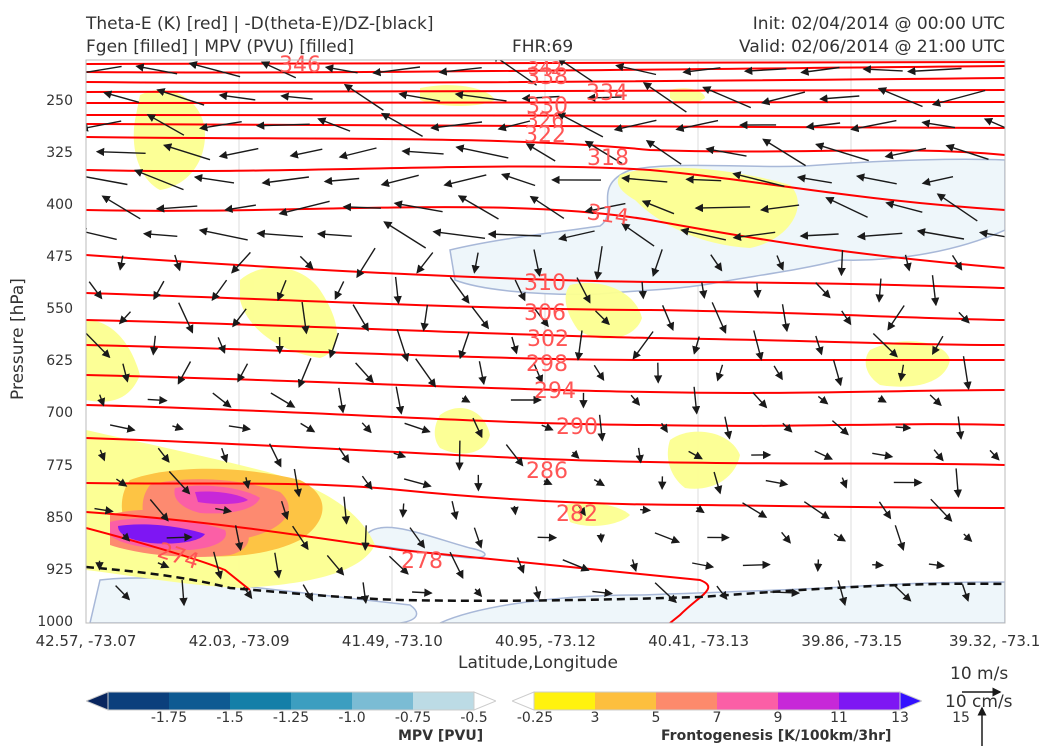 The height and width of the screenshot is (750, 1050). Describe the element at coordinates (59, 517) in the screenshot. I see `y-tick-label: 850` at that location.